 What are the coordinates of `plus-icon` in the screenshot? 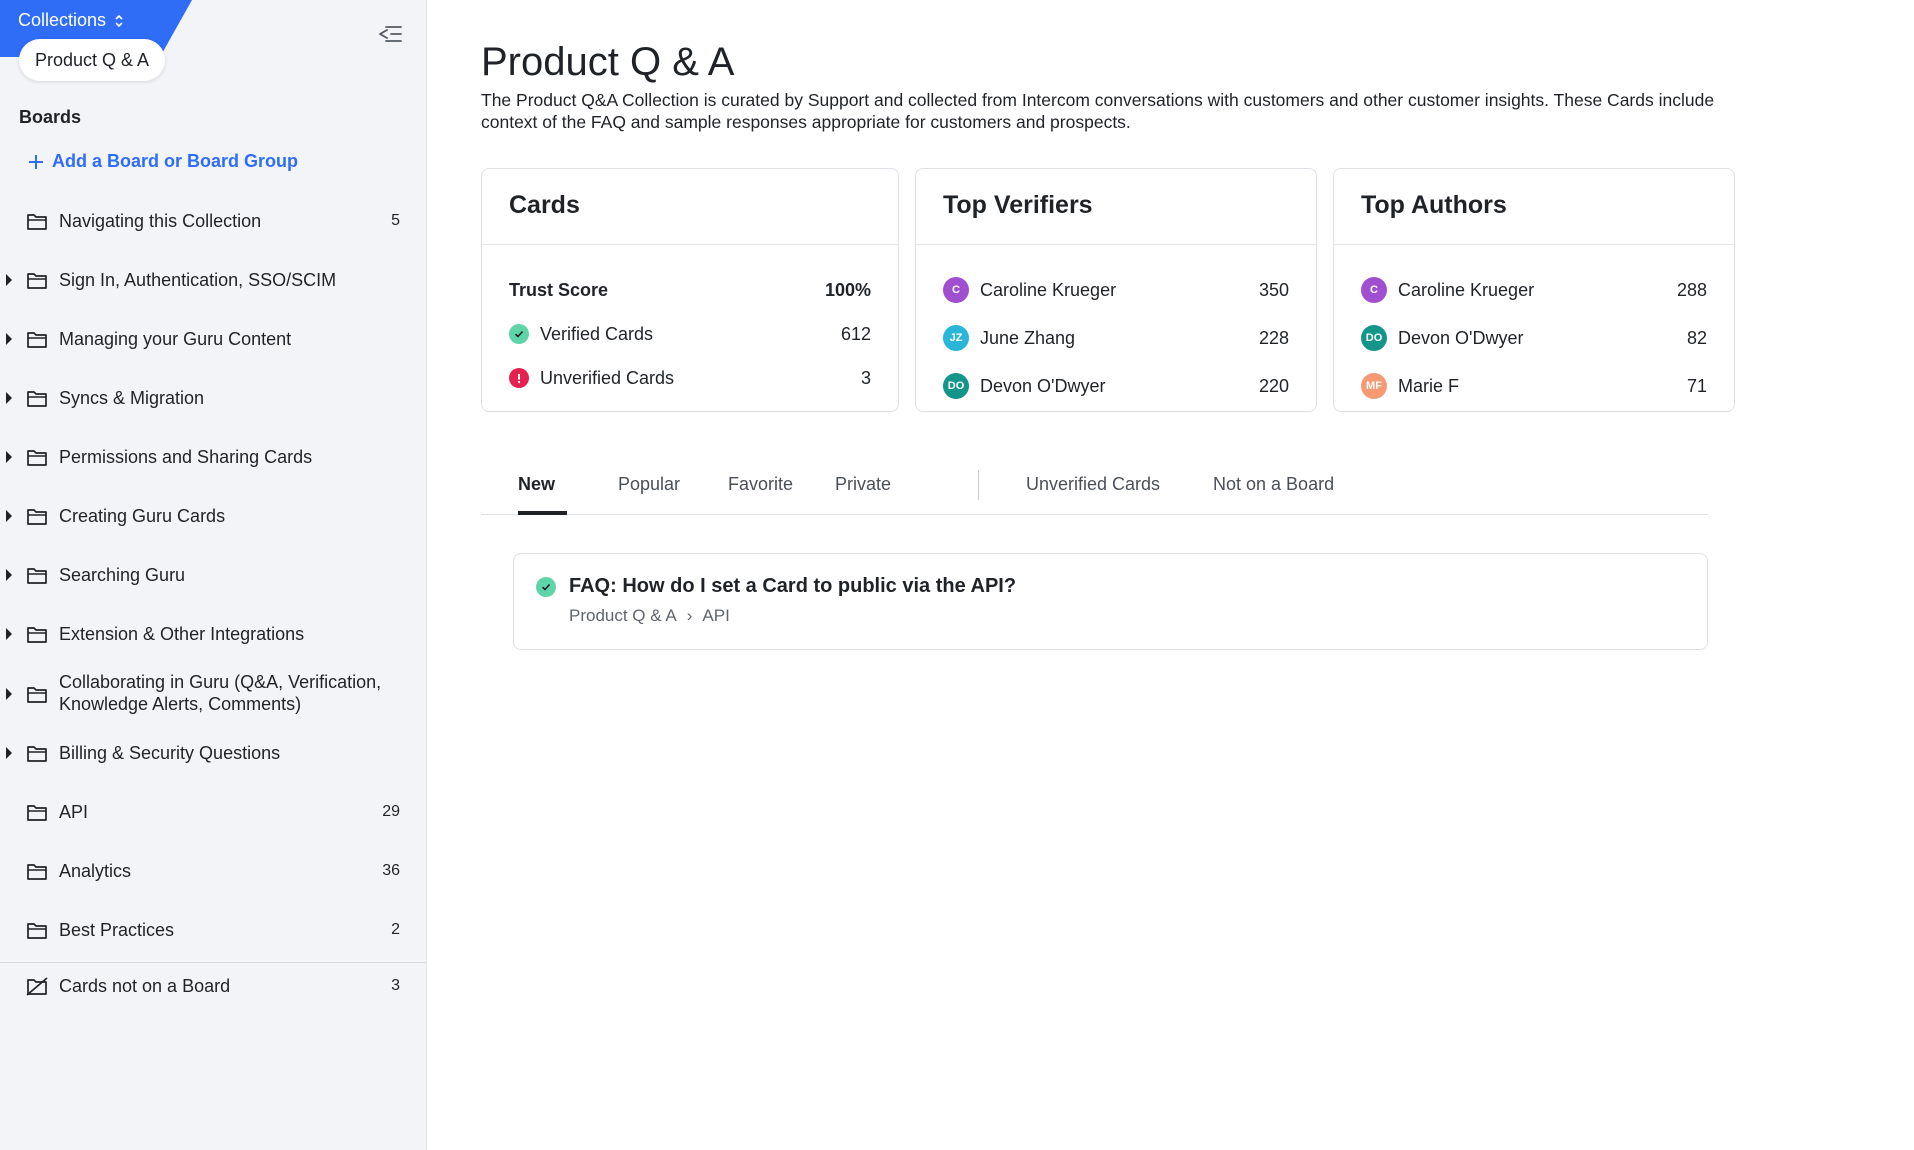 It's located at (36, 161).